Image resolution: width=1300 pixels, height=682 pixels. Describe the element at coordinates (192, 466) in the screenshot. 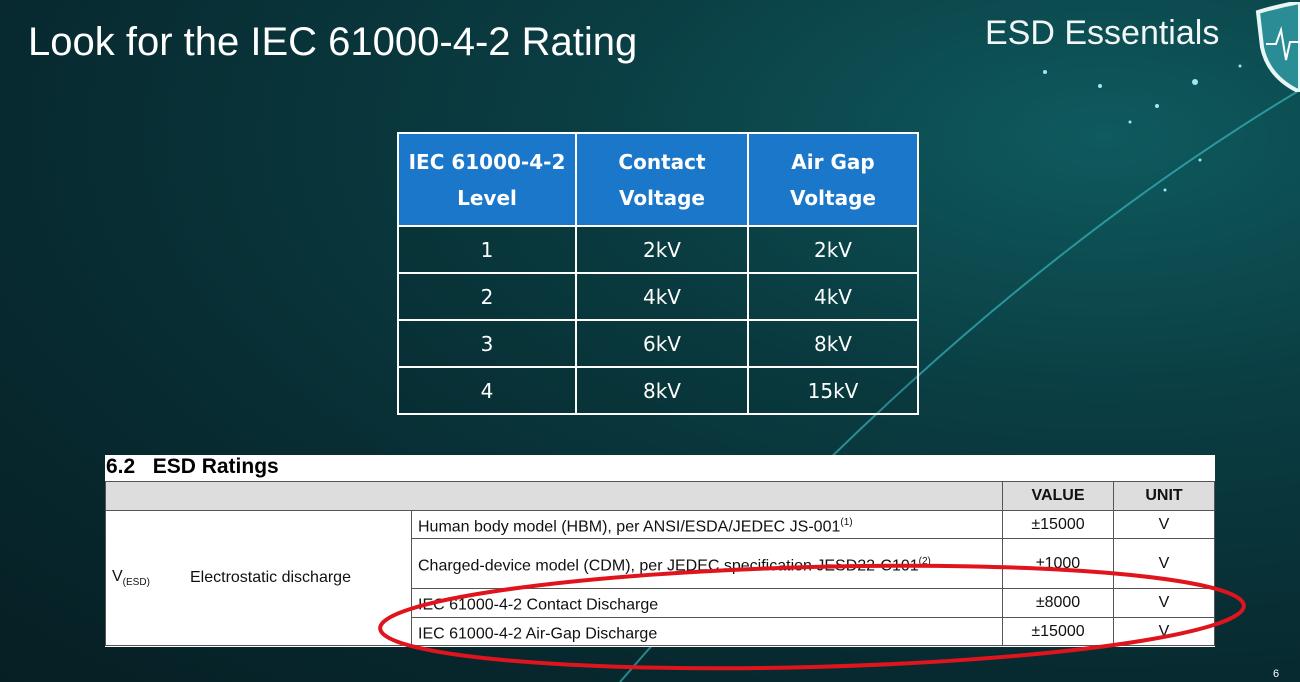

I see `section-title: 6.2 ESD Ratings` at that location.